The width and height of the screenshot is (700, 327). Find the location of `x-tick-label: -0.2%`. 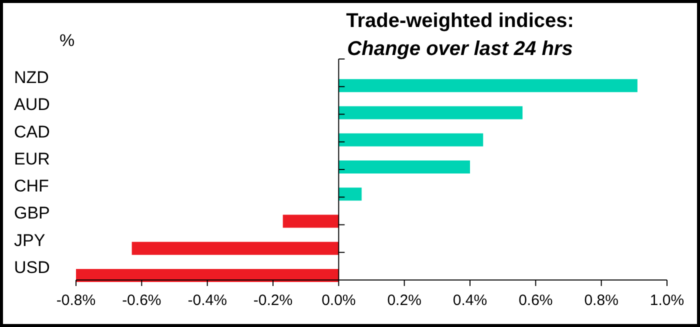

x-tick-label: -0.2% is located at coordinates (273, 300).